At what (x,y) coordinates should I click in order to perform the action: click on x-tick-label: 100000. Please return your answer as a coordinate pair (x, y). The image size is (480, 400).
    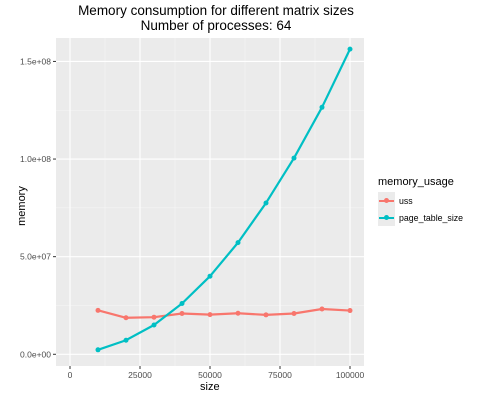
    Looking at the image, I should click on (350, 375).